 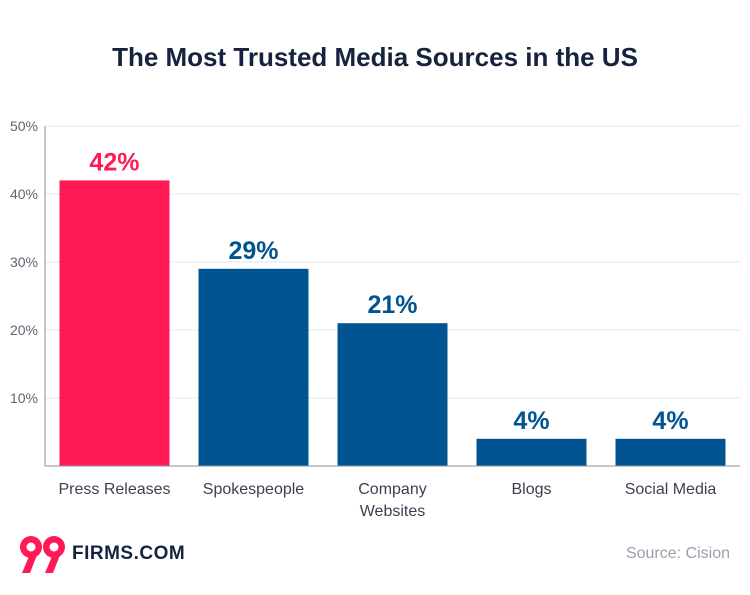 I want to click on y-tick-label: 40%, so click(x=24, y=194).